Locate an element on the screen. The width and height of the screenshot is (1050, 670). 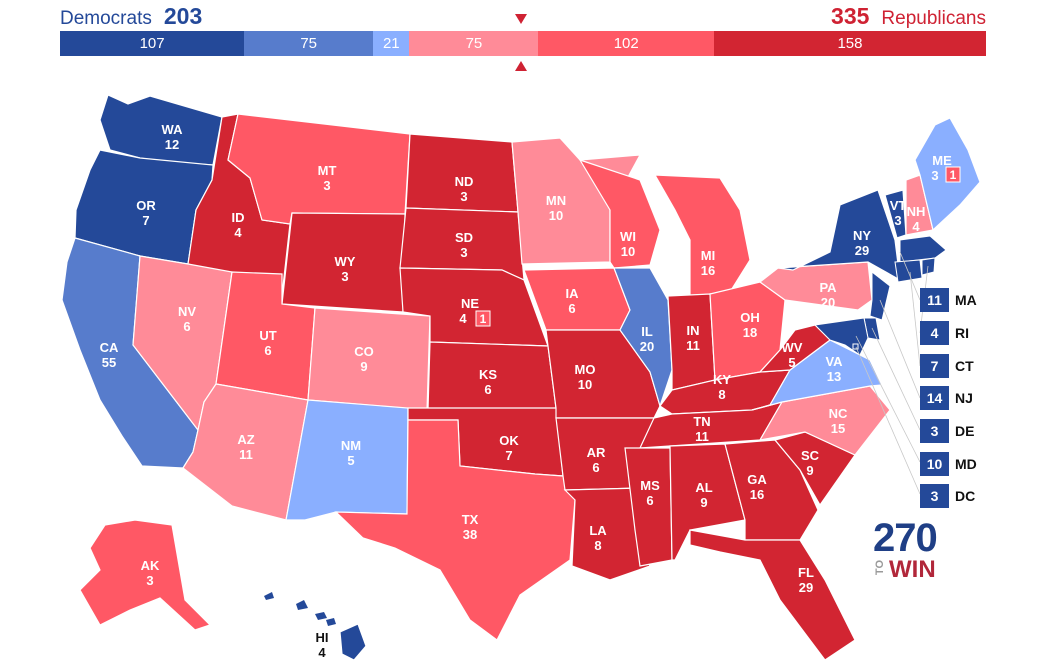
small-state-md: 10 MD is located at coordinates (948, 464).